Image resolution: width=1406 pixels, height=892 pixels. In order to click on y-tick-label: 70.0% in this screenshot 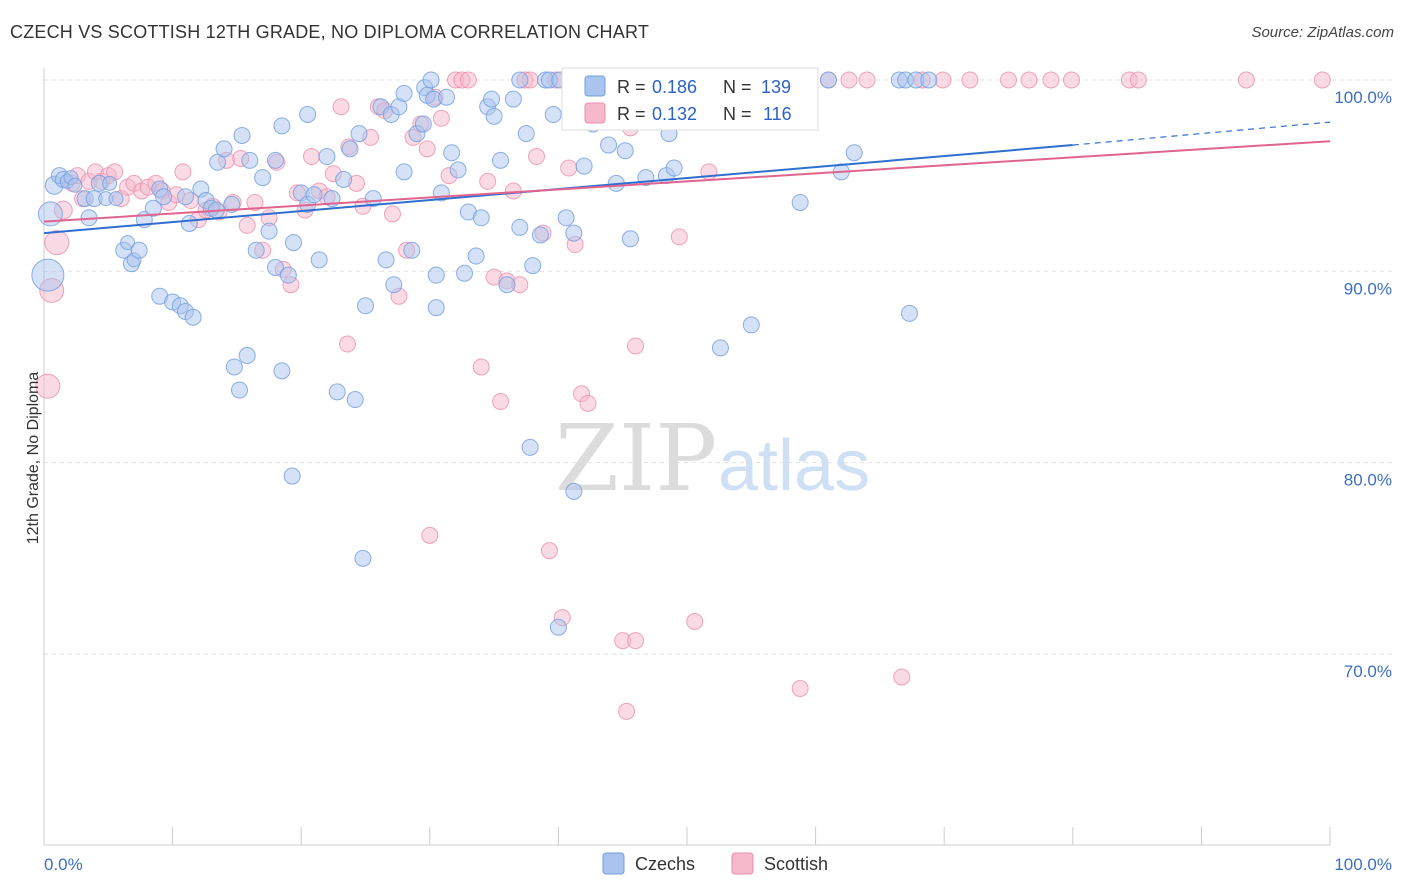, I will do `click(1368, 671)`.